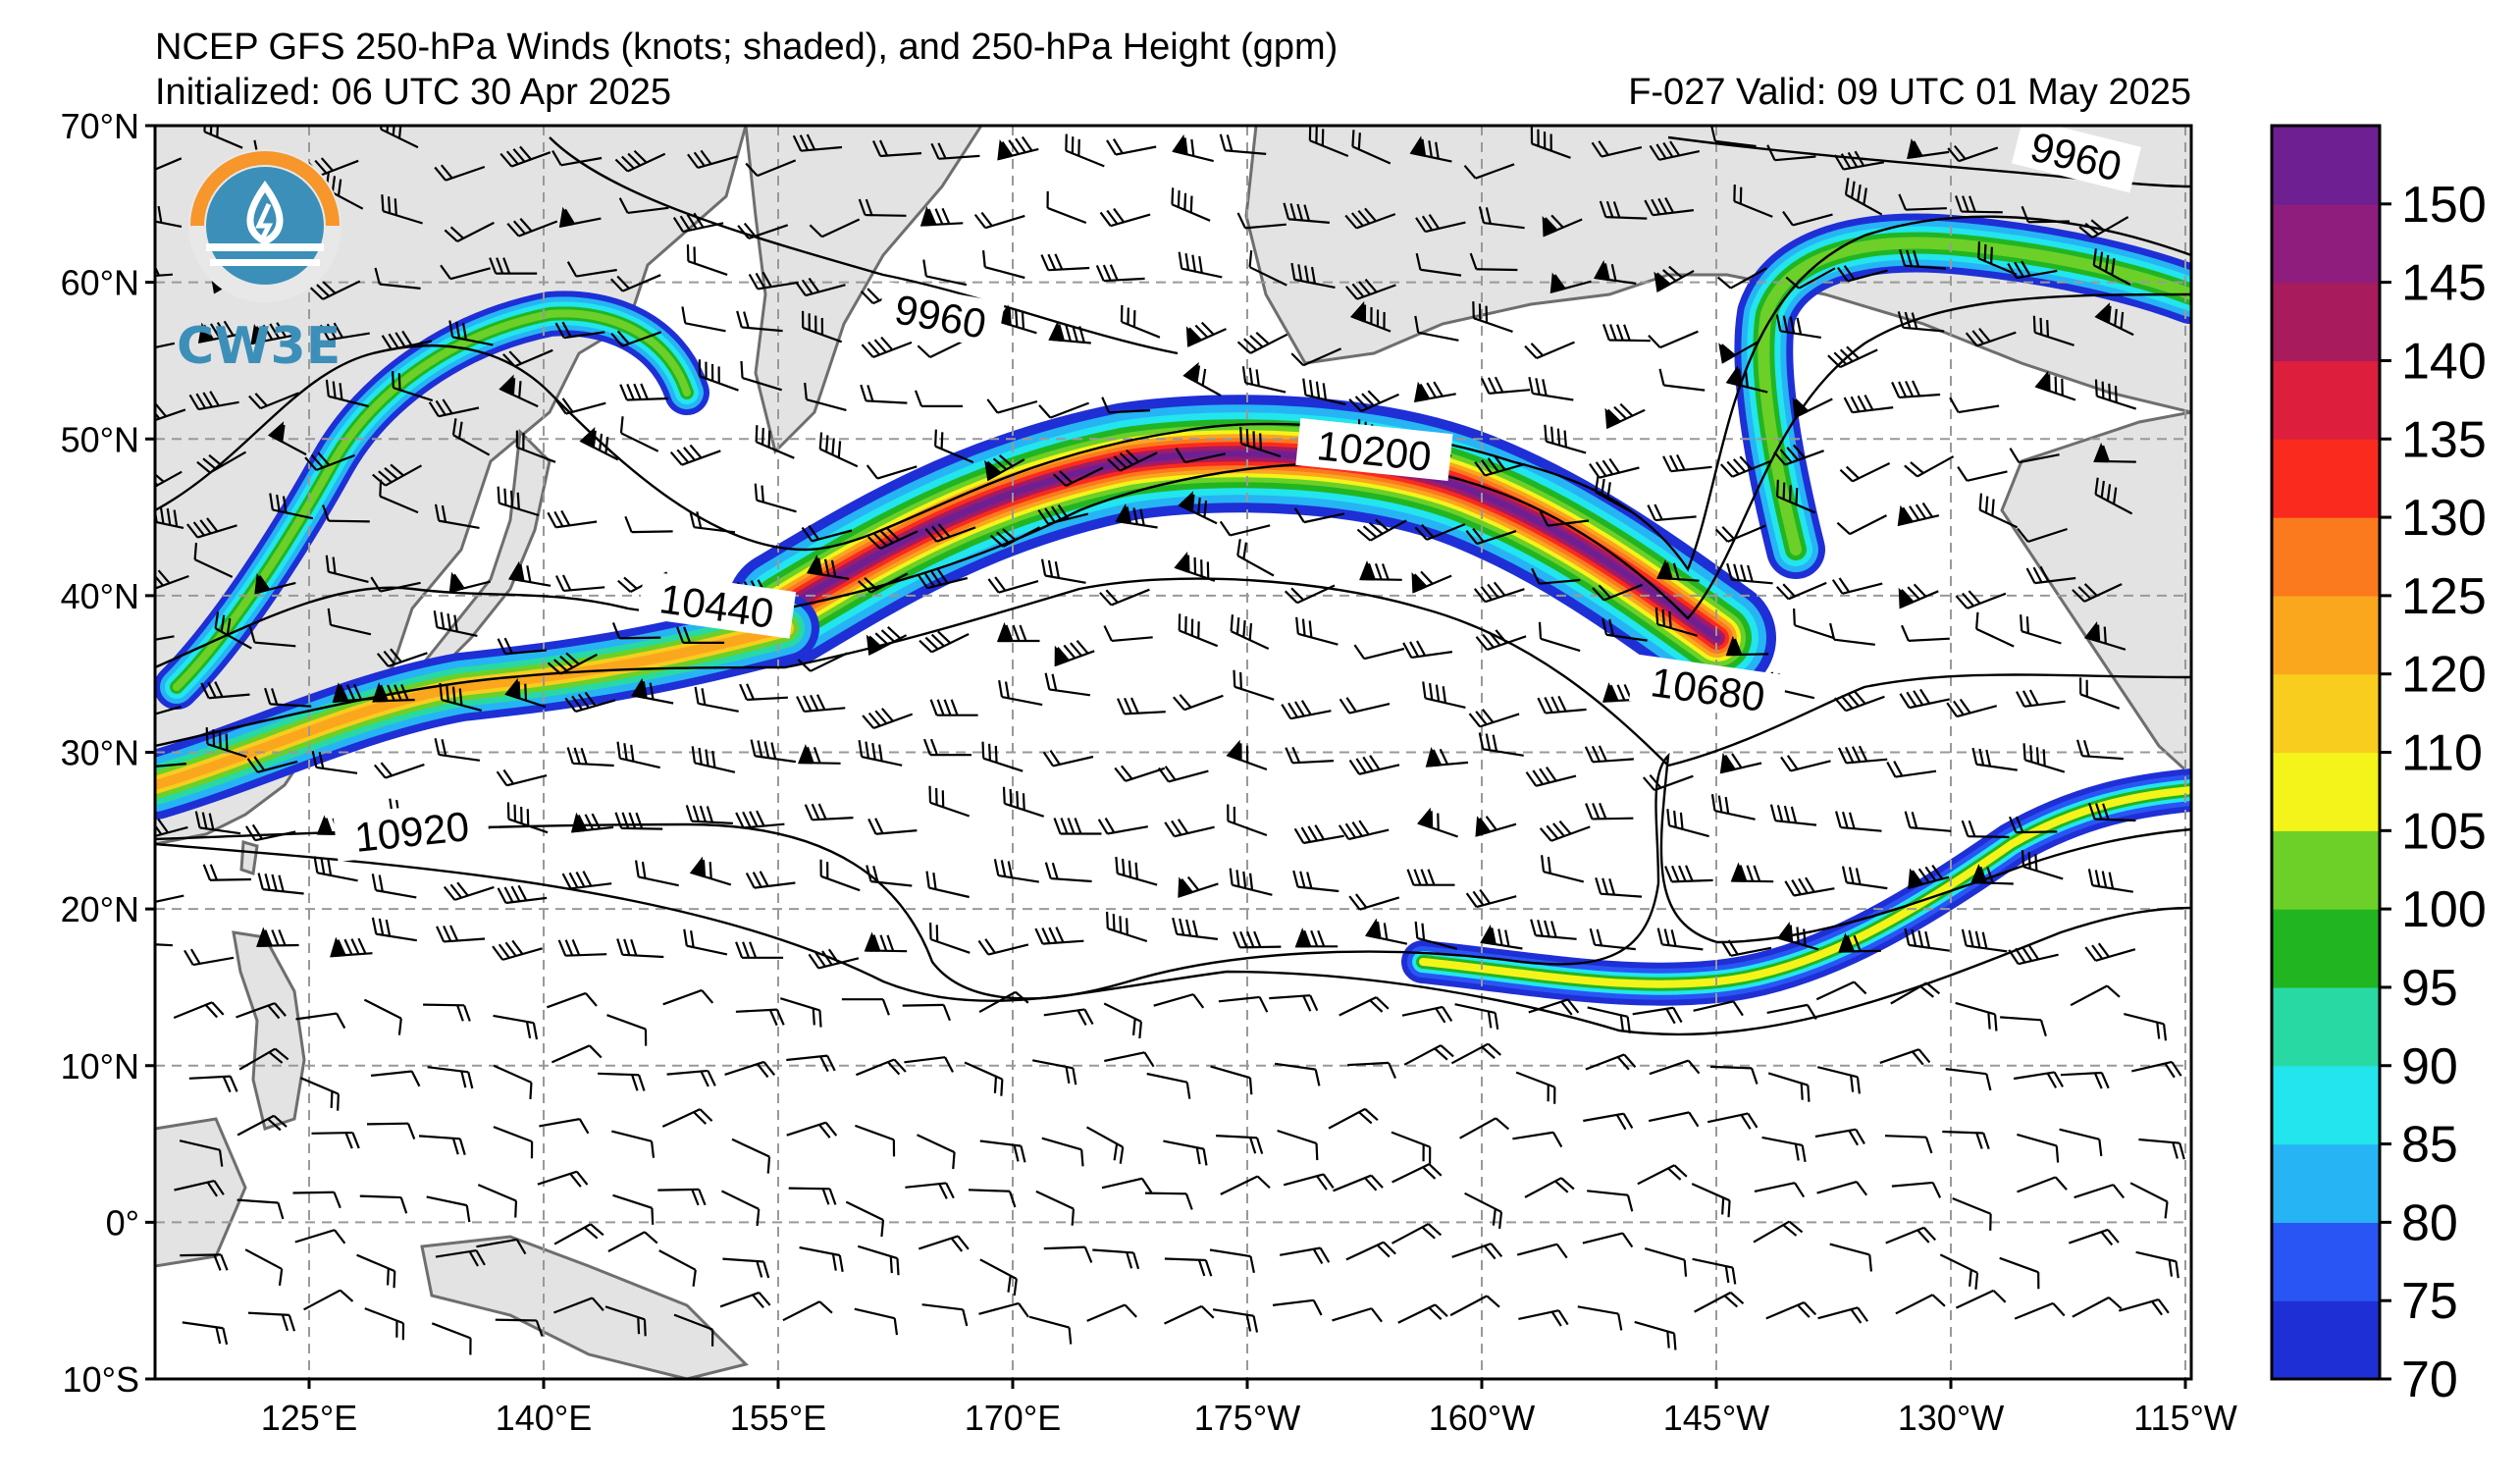  I want to click on init-time: Initialized: 06 UTC 30 Apr 2025, so click(413, 93).